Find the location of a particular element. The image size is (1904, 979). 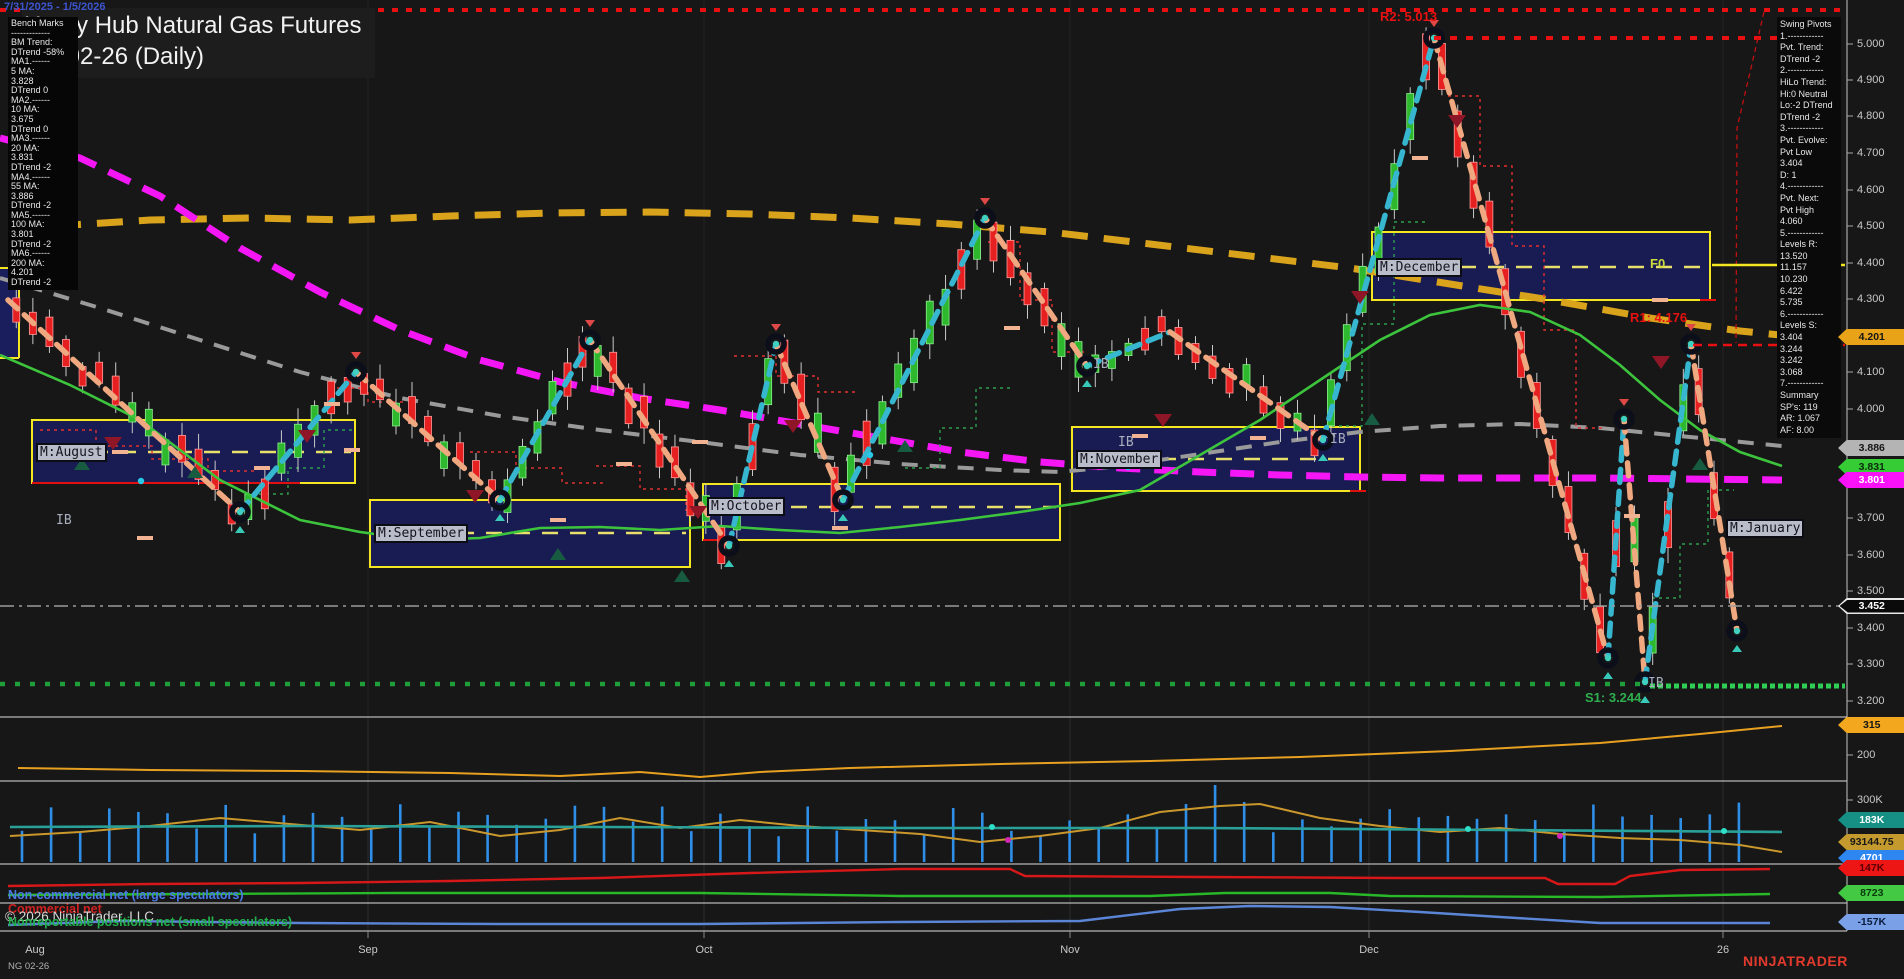

month-label-september: M:September is located at coordinates (421, 533).